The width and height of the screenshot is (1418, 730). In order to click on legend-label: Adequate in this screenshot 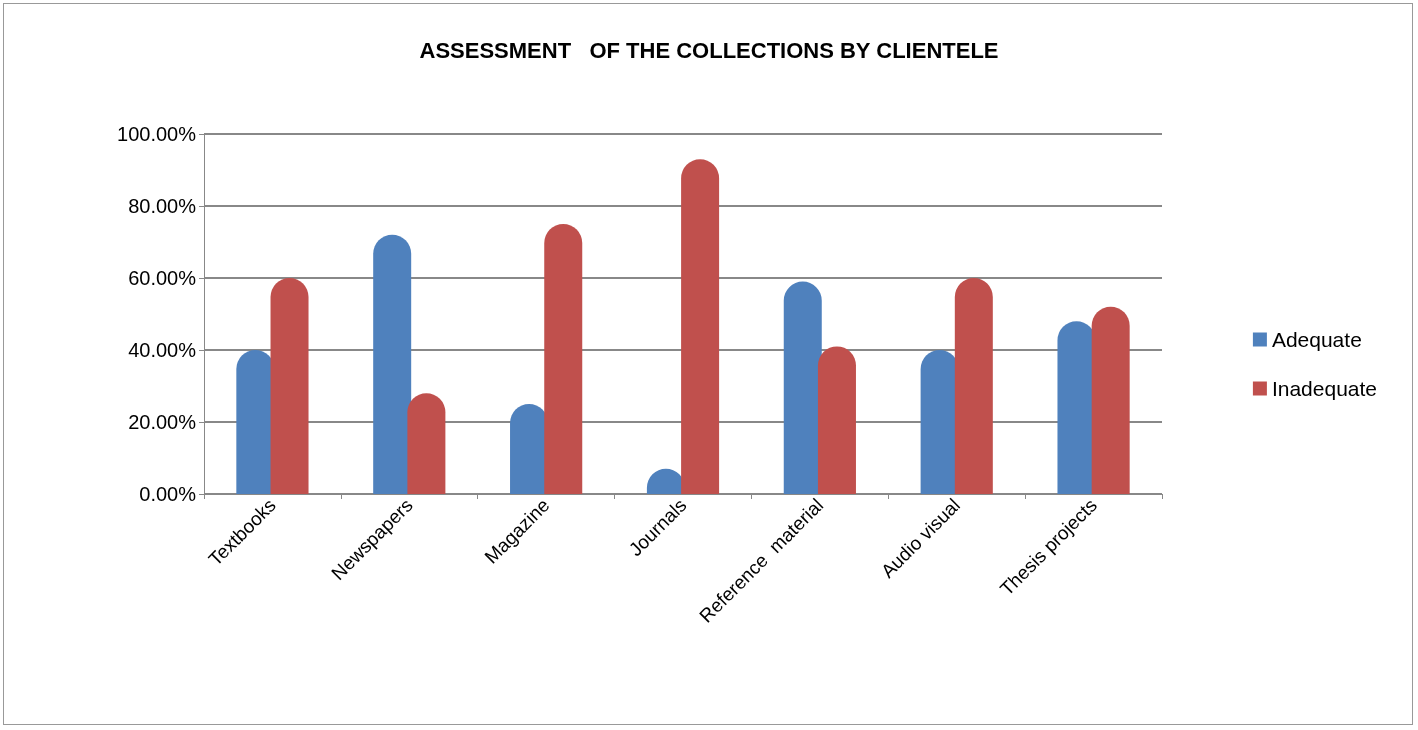, I will do `click(1316, 339)`.